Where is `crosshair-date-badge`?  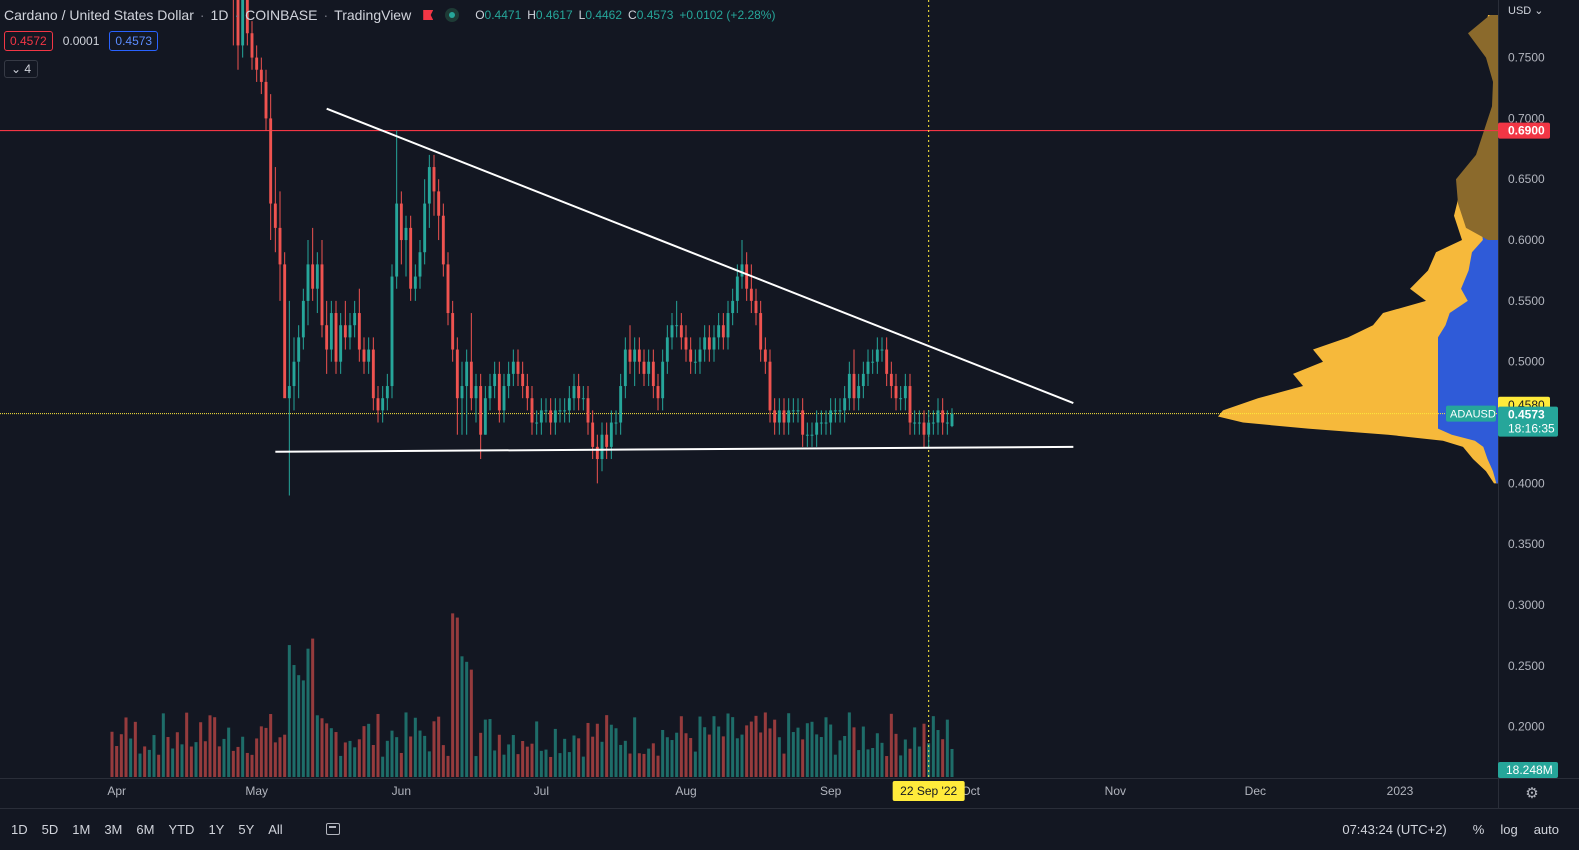
crosshair-date-badge is located at coordinates (928, 791).